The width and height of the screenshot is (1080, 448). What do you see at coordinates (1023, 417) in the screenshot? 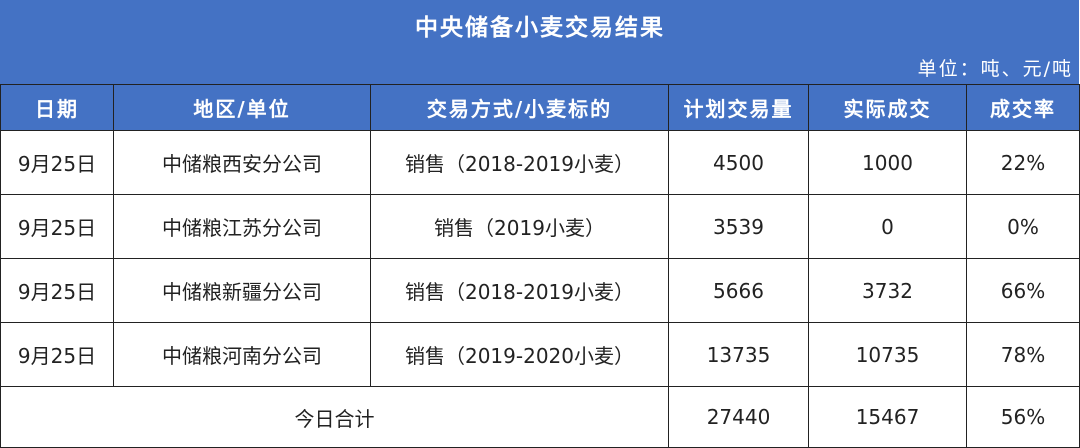
I see `total-rate: 56%` at bounding box center [1023, 417].